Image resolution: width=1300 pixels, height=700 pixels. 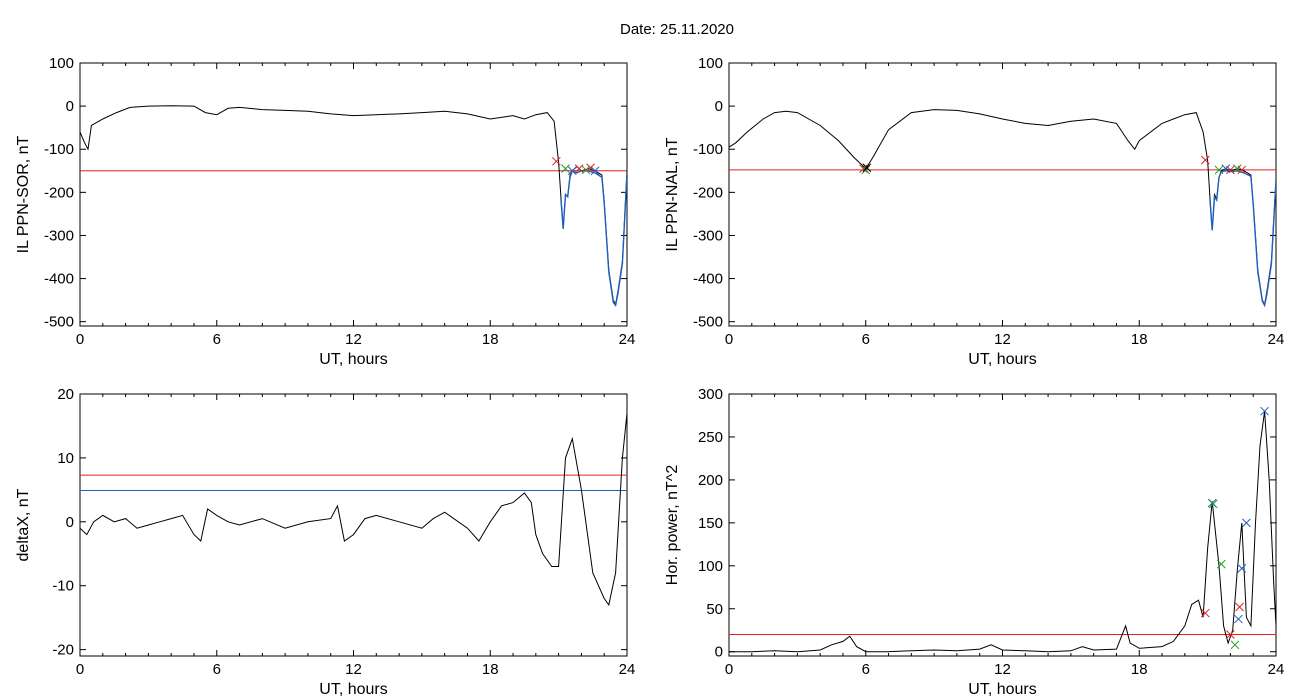 I want to click on y-tick-label: -200, so click(x=708, y=192).